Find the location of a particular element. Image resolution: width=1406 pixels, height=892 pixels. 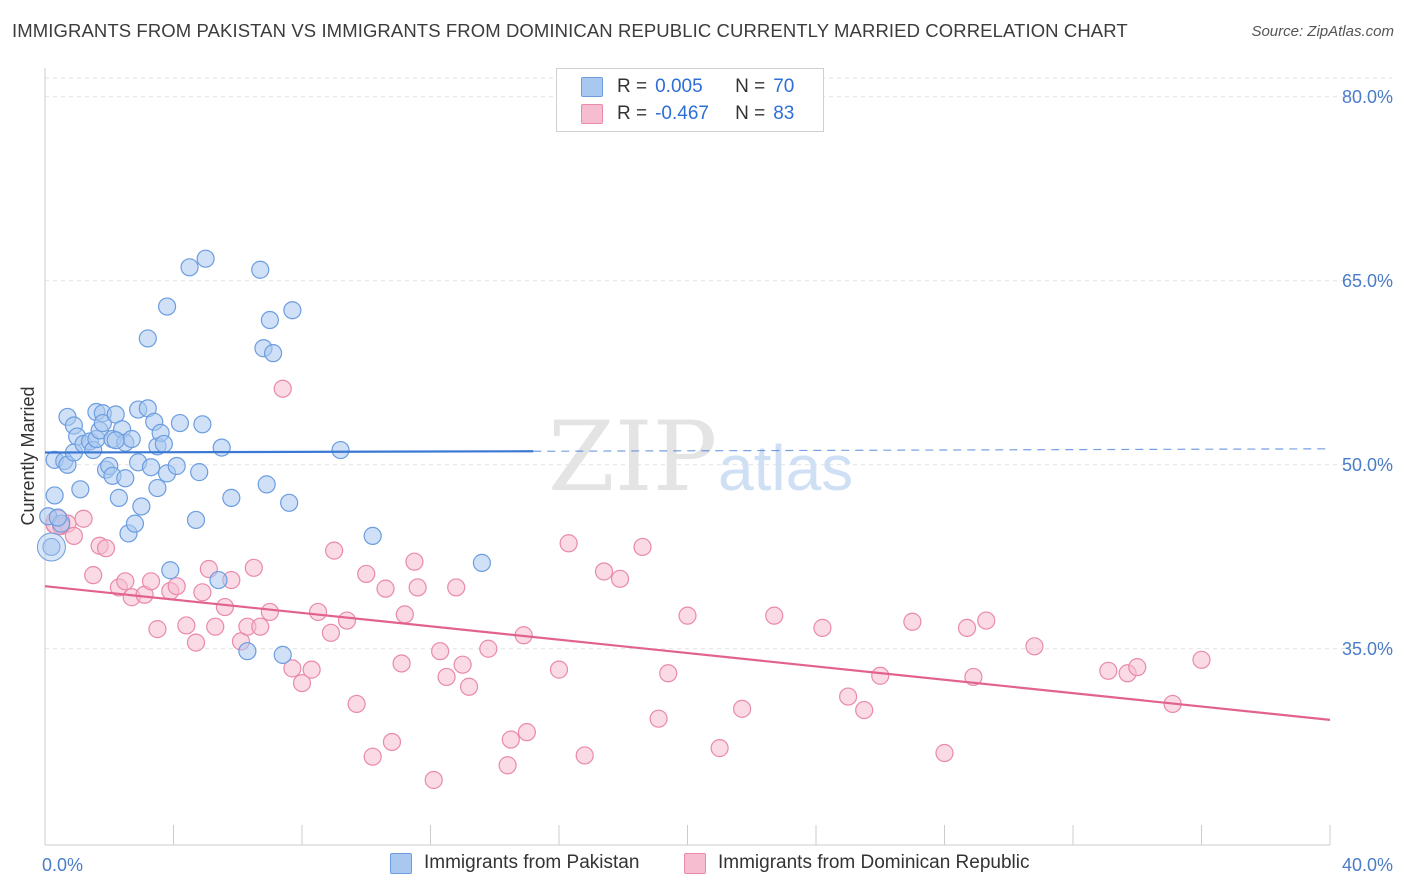

y-tick-label: 35.0% is located at coordinates (1367, 649).